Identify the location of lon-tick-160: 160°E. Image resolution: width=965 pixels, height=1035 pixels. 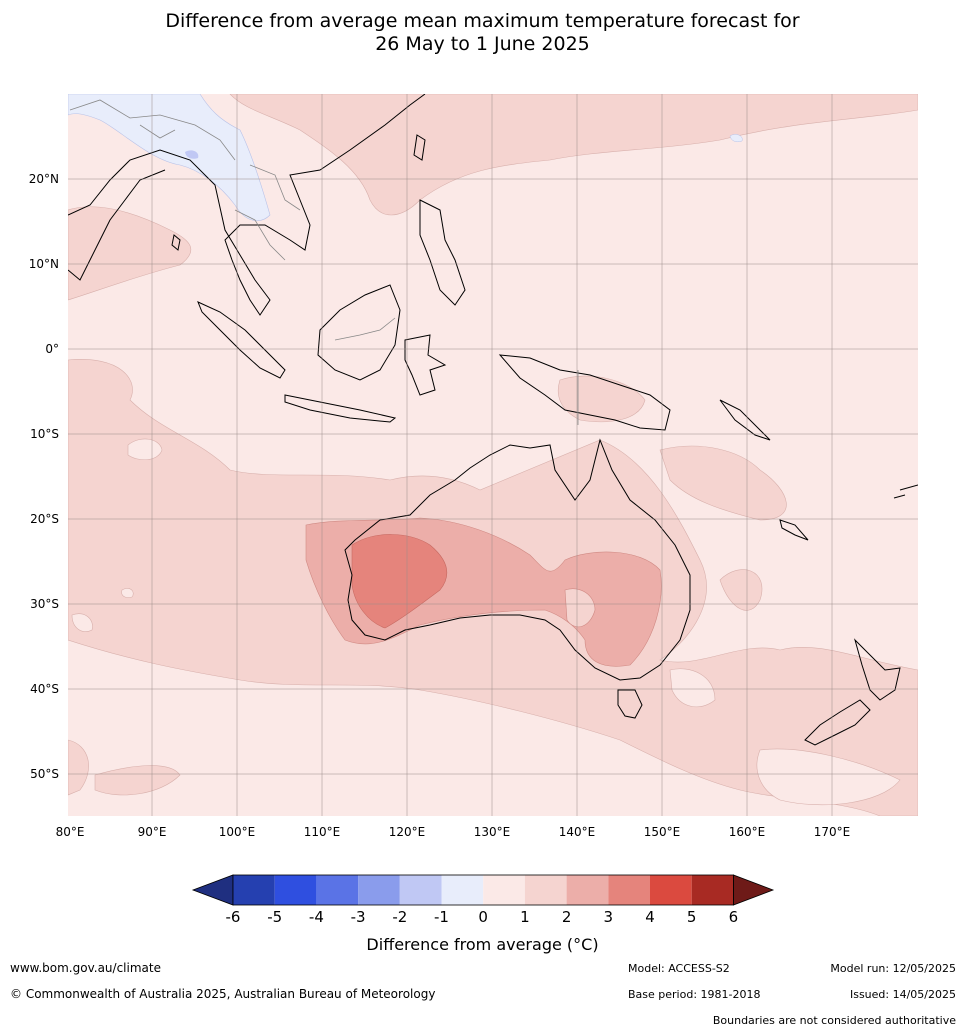
(747, 832).